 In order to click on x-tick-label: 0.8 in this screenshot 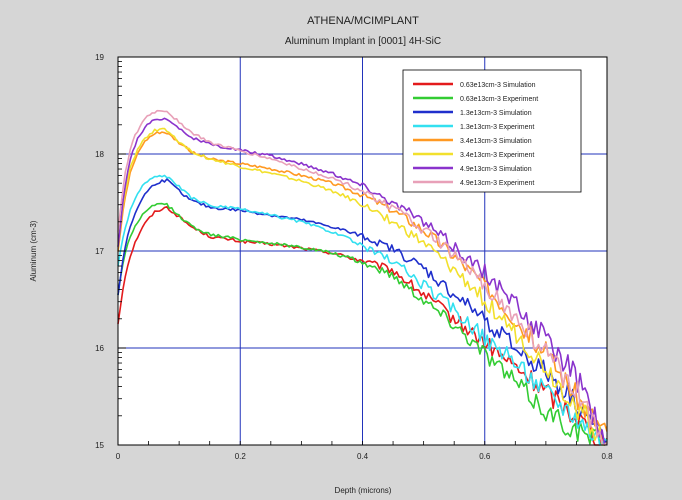, I will do `click(607, 456)`.